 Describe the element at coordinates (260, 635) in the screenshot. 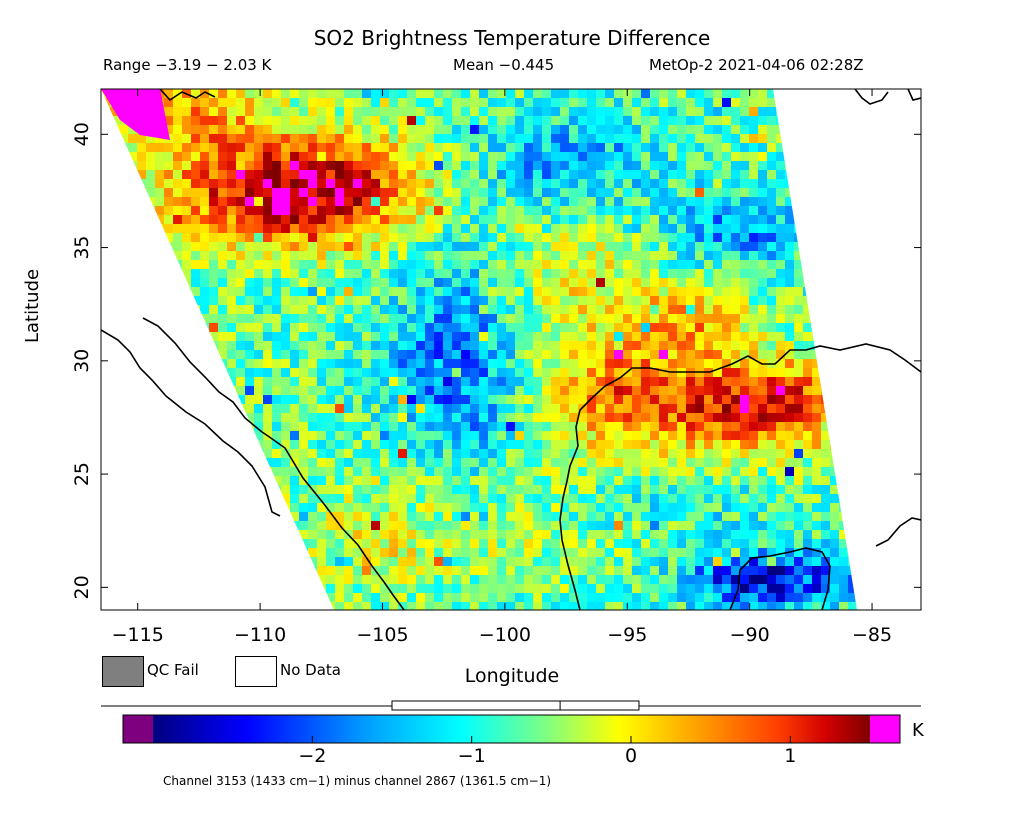

I see `x-tick-label: −110` at that location.